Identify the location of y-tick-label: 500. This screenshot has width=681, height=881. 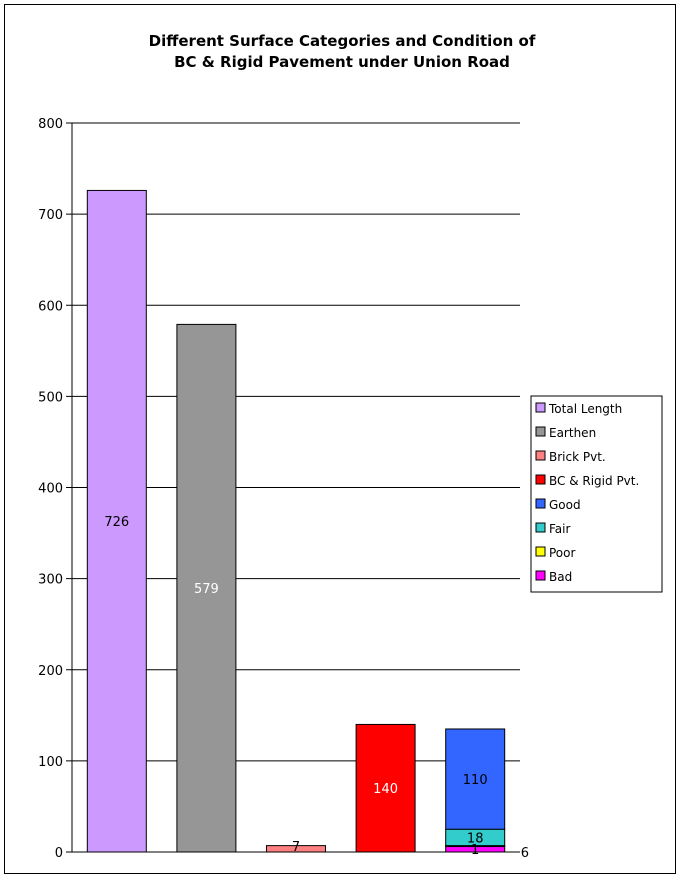
(50, 397).